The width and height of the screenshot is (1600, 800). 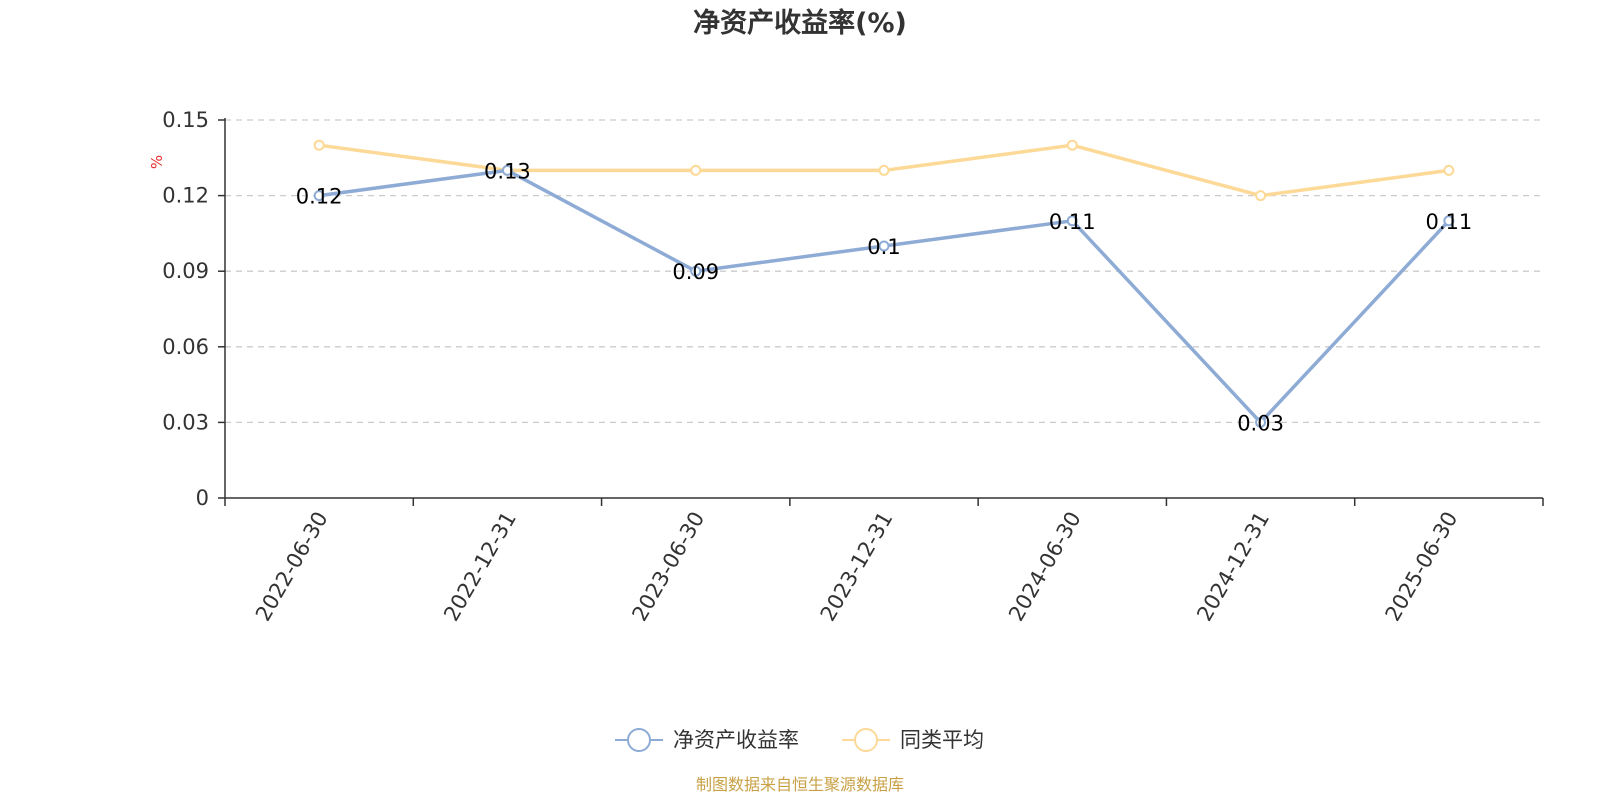 I want to click on legend: 净资产收益率 同类平均, so click(x=799, y=740).